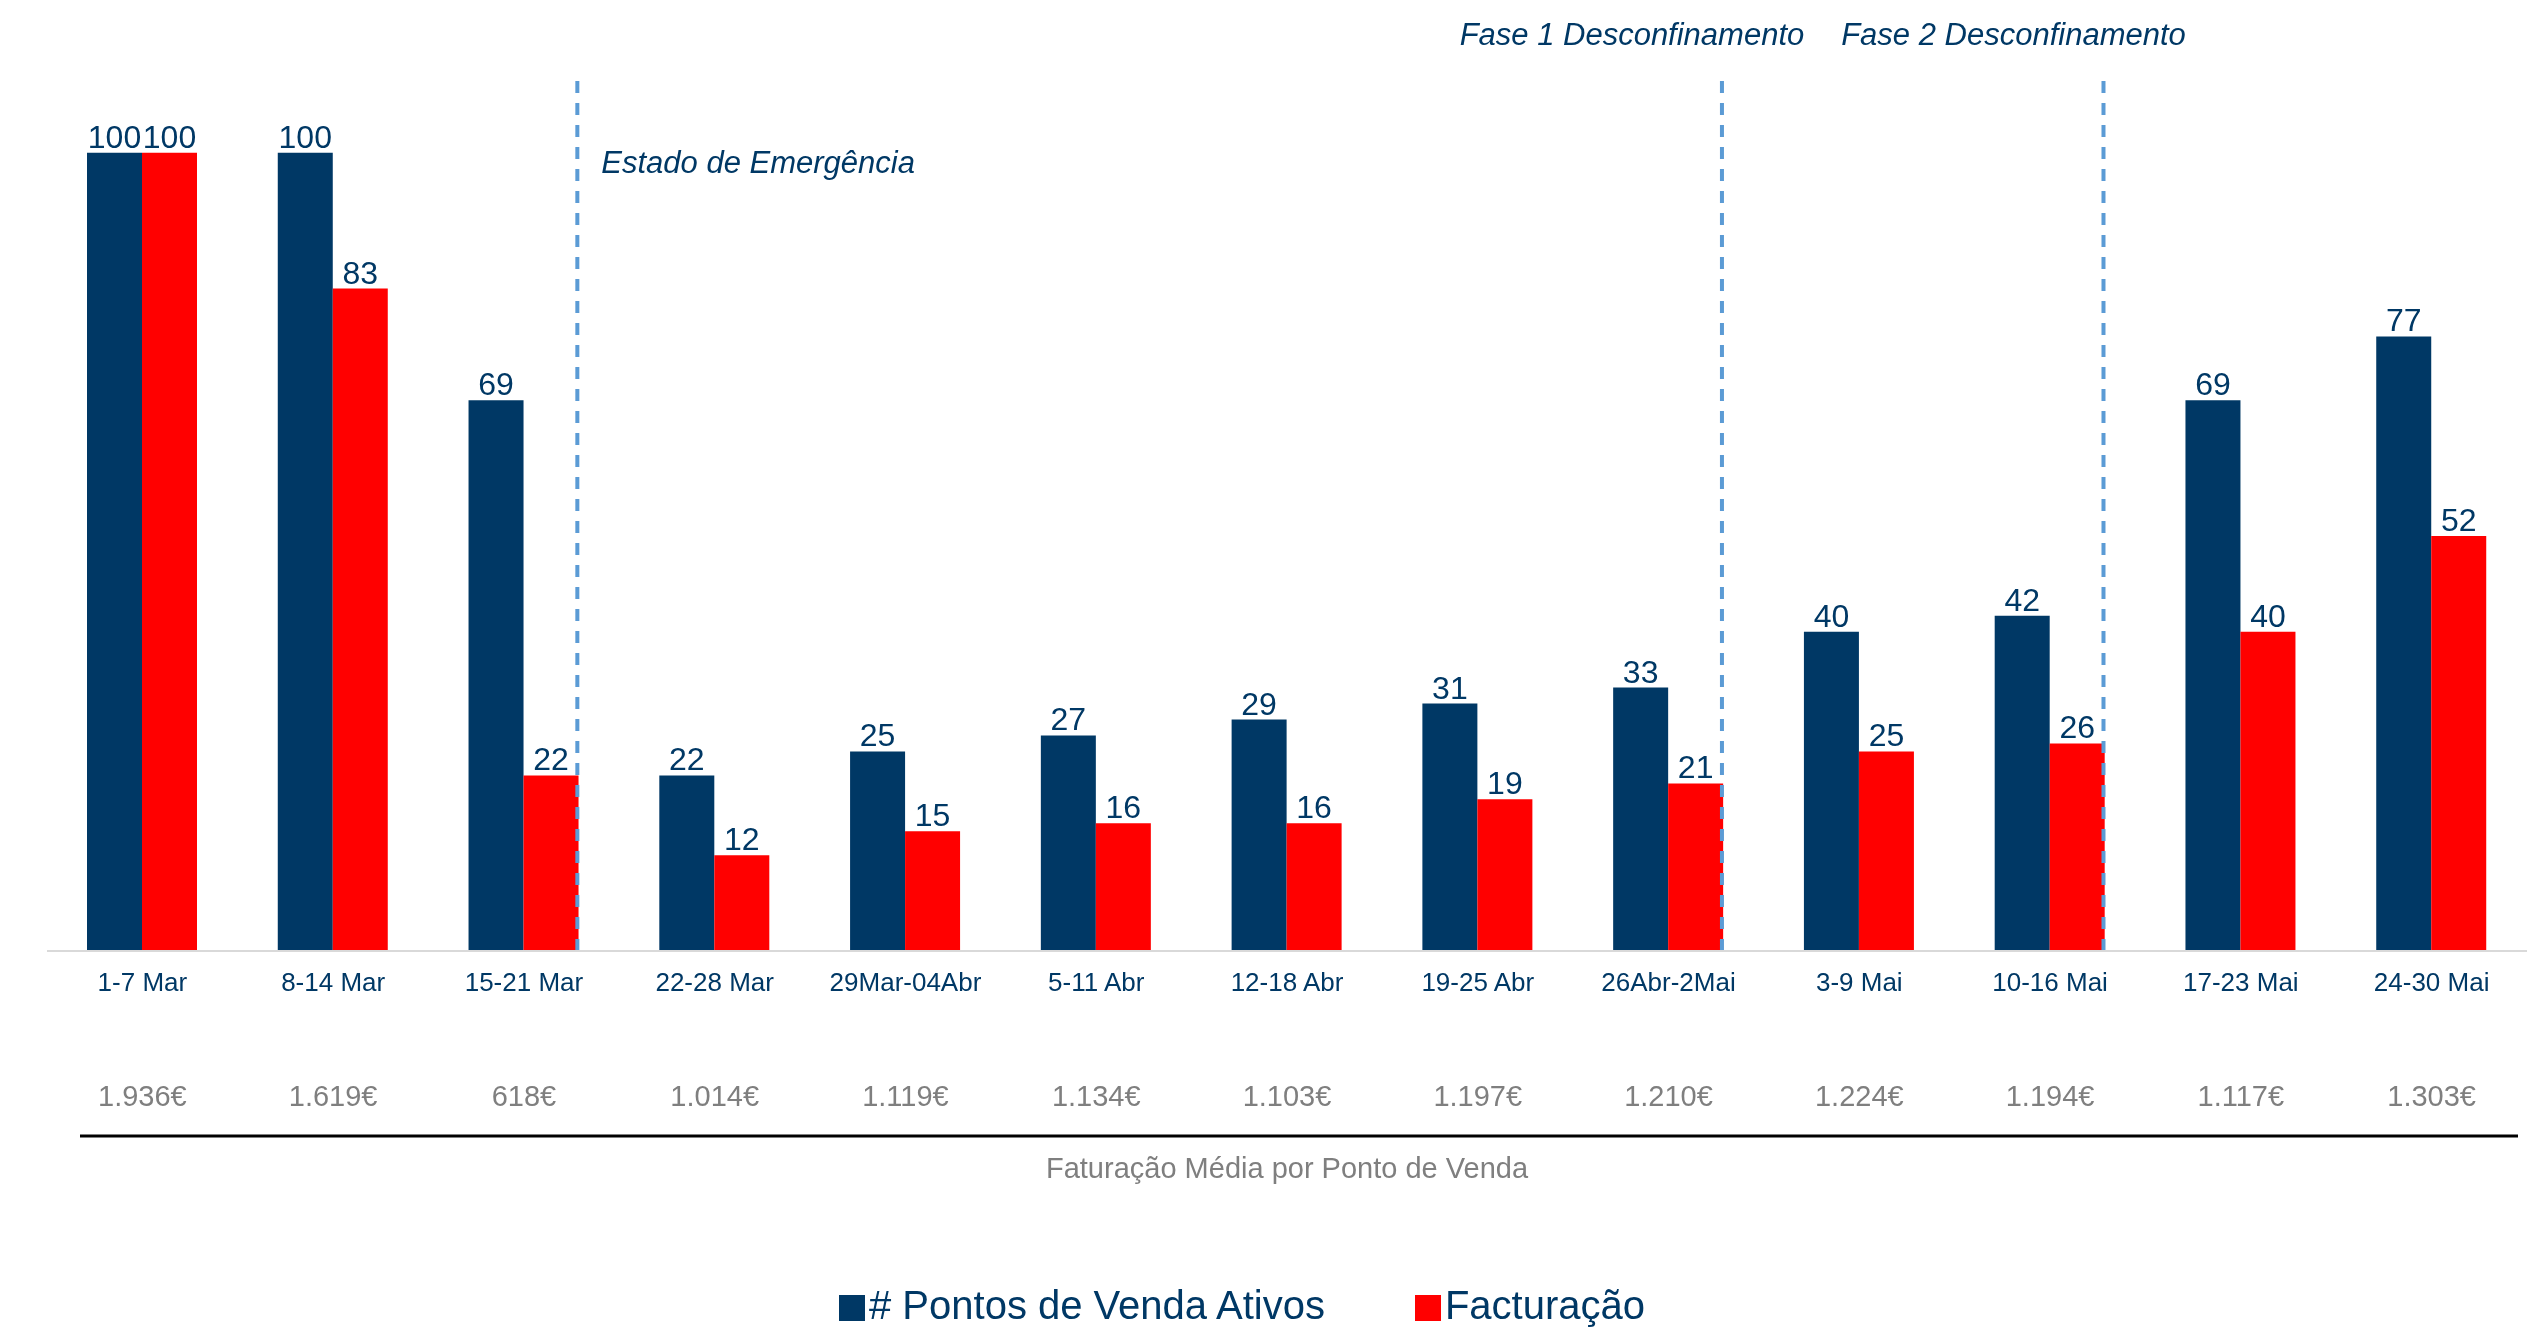 This screenshot has height=1335, width=2545. Describe the element at coordinates (1632, 34) in the screenshot. I see `ref-line-label: Fase 1 Desconfinamento` at that location.